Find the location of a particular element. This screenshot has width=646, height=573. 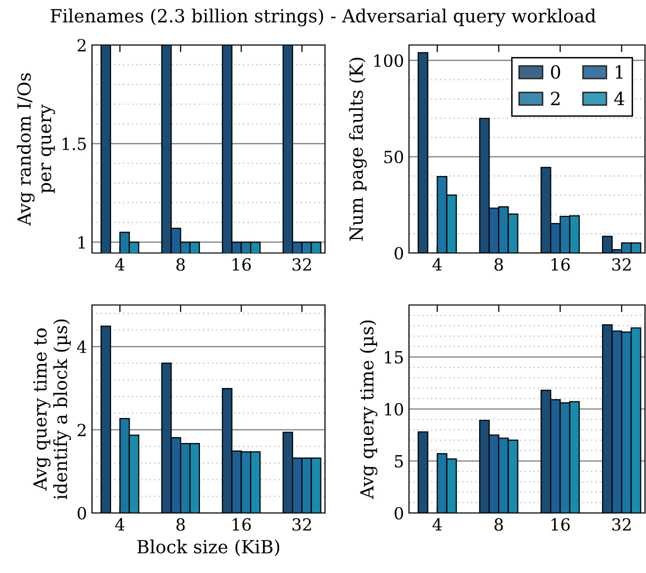

legend-label: 1 is located at coordinates (619, 72).